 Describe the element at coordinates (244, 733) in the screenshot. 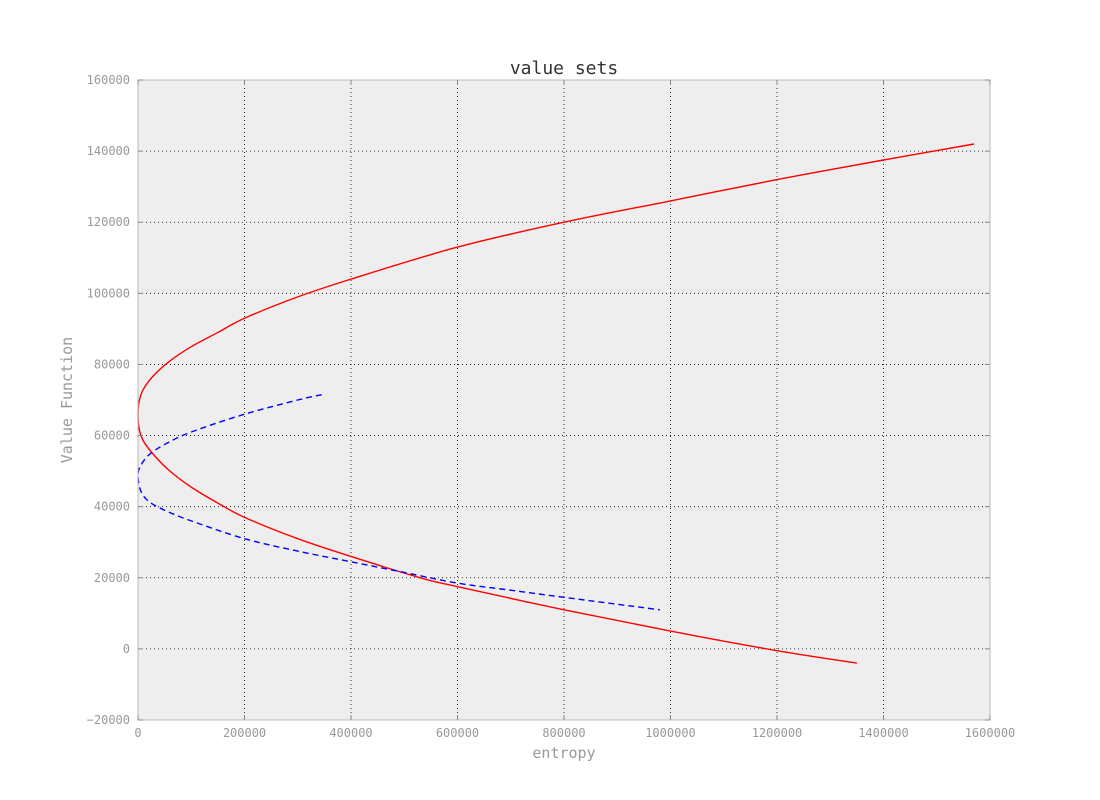

I see `x-tick-label: 200000` at that location.